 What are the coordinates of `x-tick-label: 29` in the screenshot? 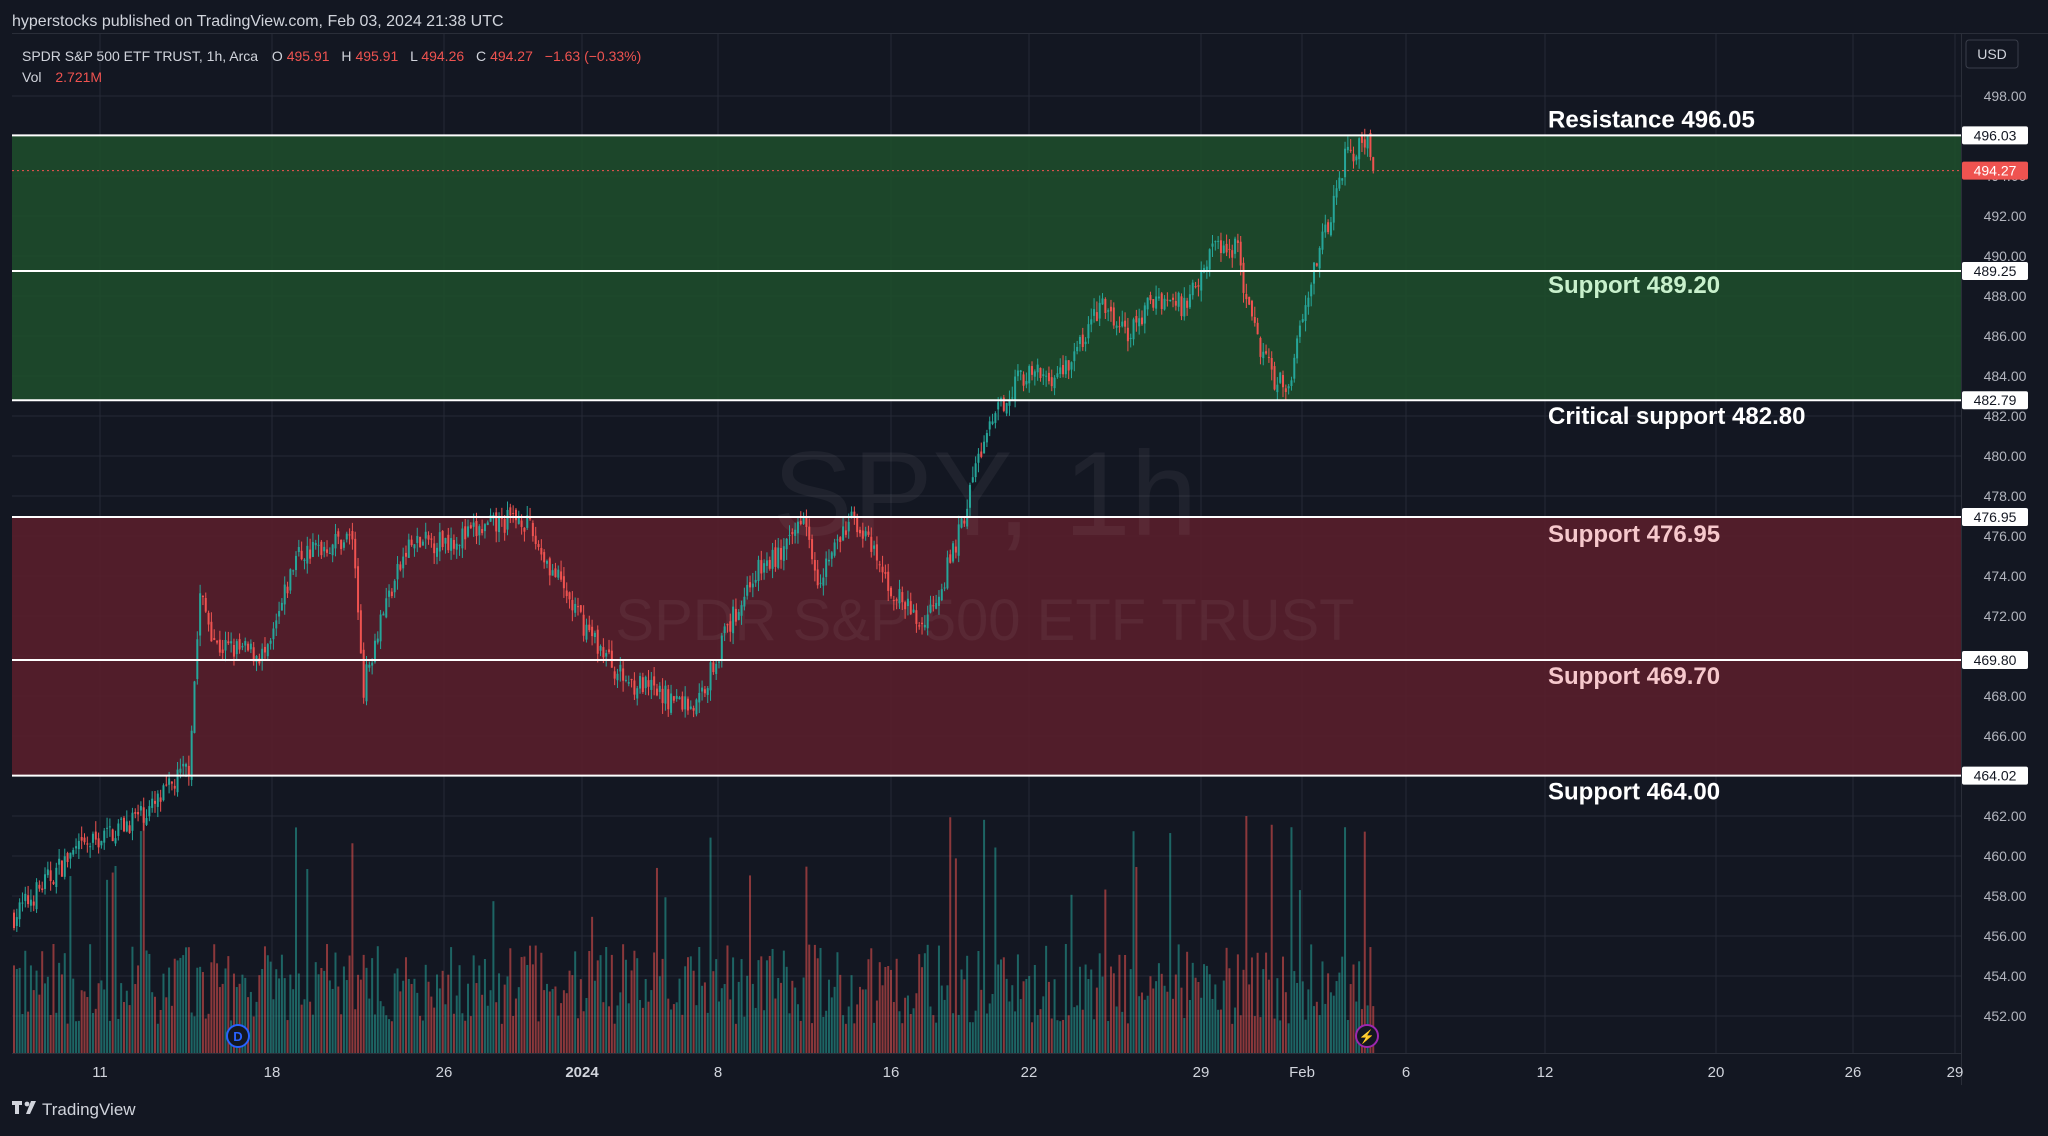 It's located at (1201, 1072).